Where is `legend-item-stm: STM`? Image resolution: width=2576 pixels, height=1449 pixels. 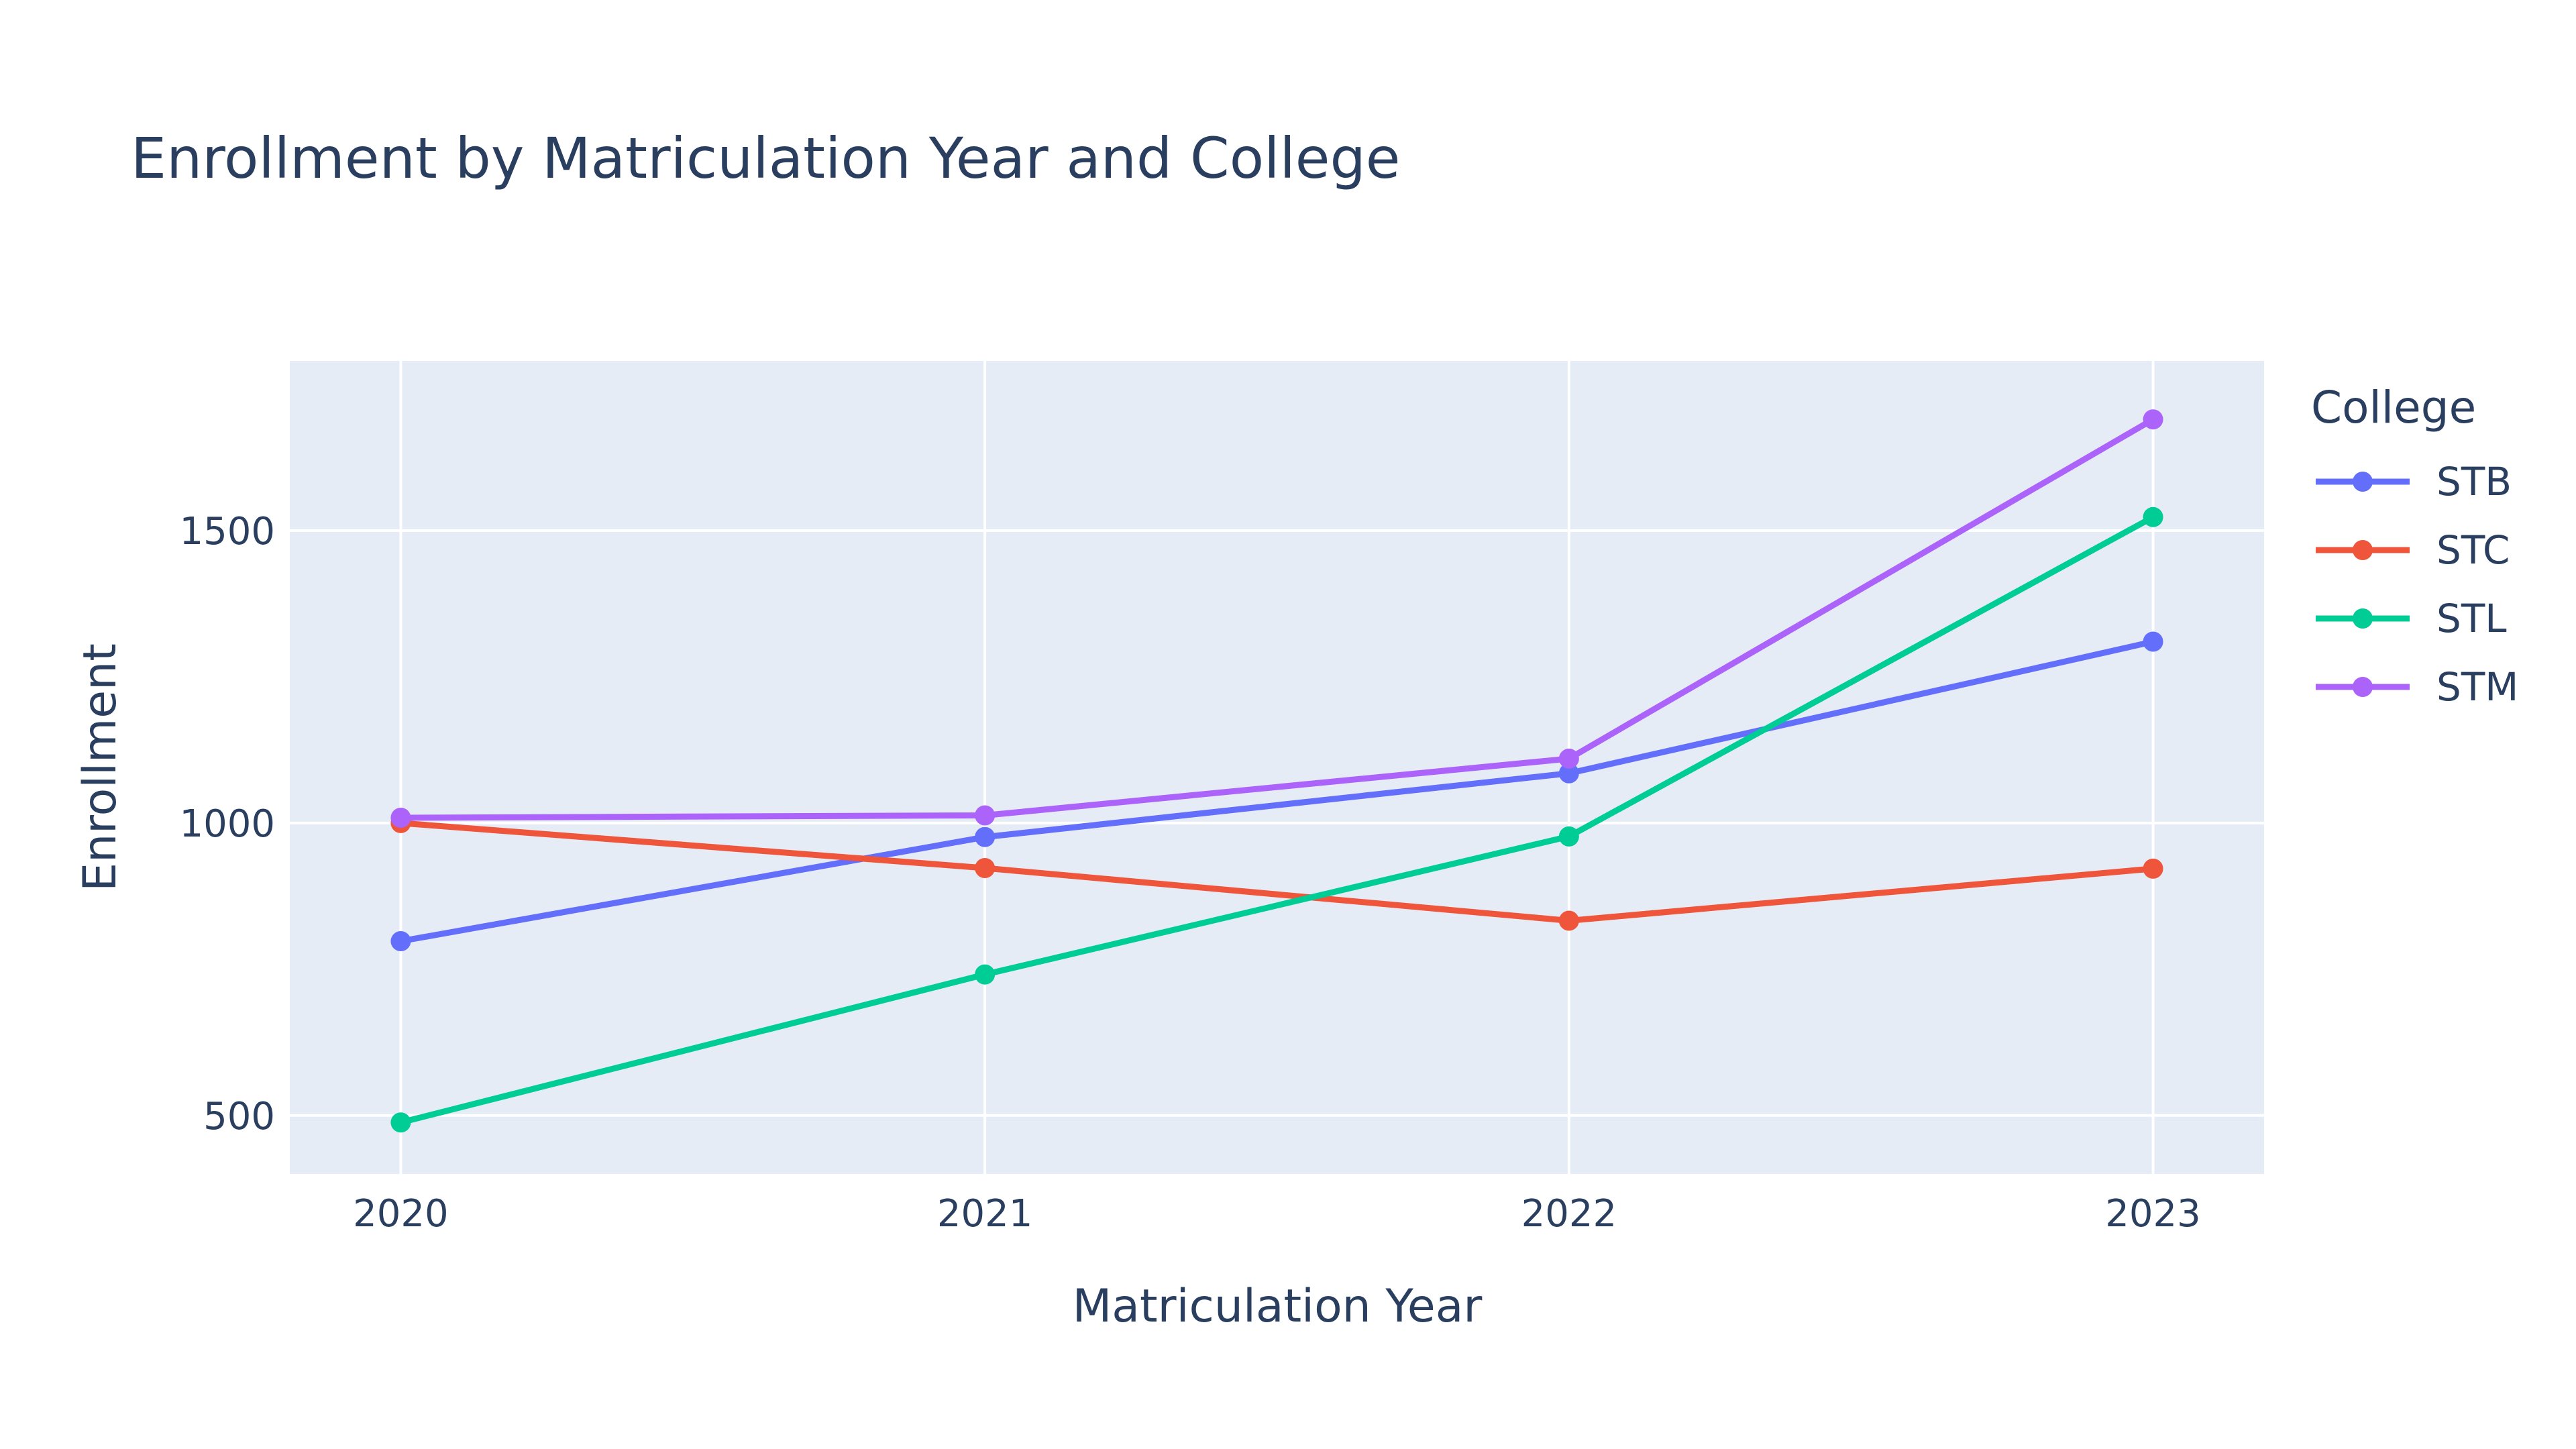 legend-item-stm: STM is located at coordinates (2417, 687).